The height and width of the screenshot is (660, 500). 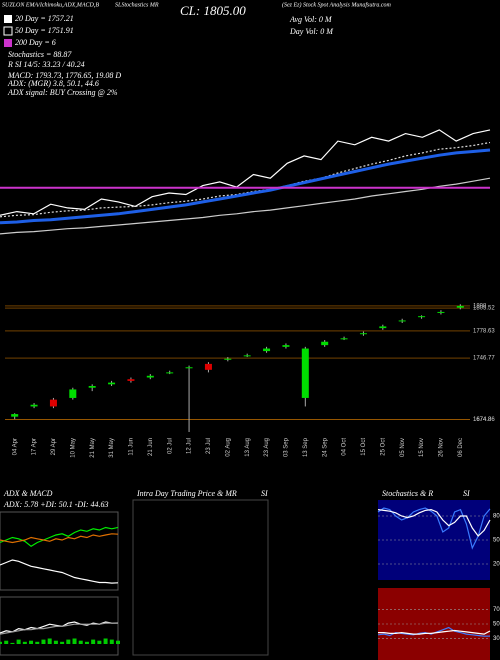 What do you see at coordinates (480, 307) in the screenshot?
I see `y-tick-label: 1808` at bounding box center [480, 307].